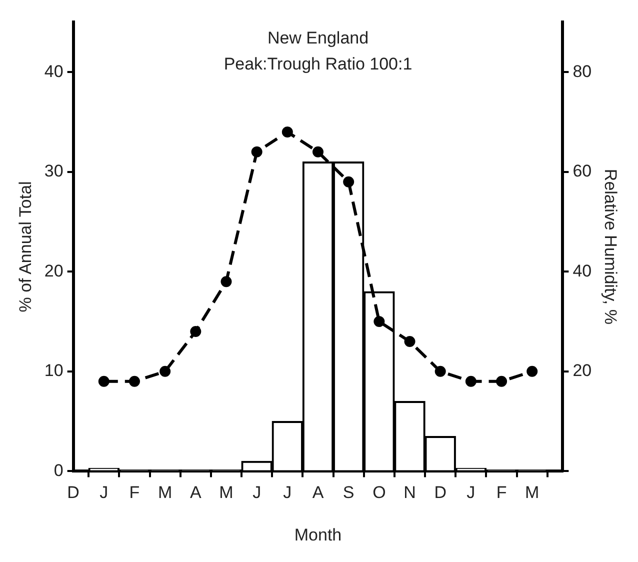  I want to click on y2-tick-label: 40, so click(582, 270).